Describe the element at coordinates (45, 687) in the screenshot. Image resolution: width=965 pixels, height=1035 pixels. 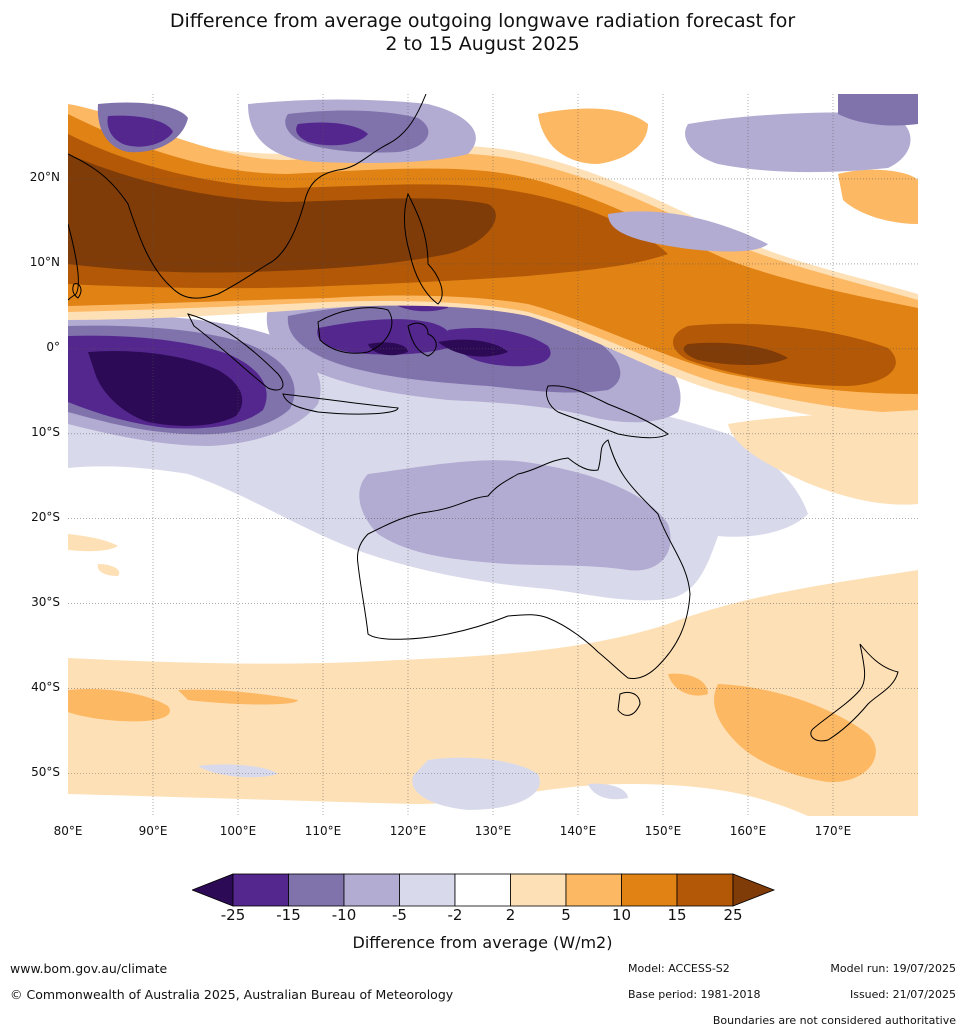
I see `lat-label-40s: 40°S` at that location.